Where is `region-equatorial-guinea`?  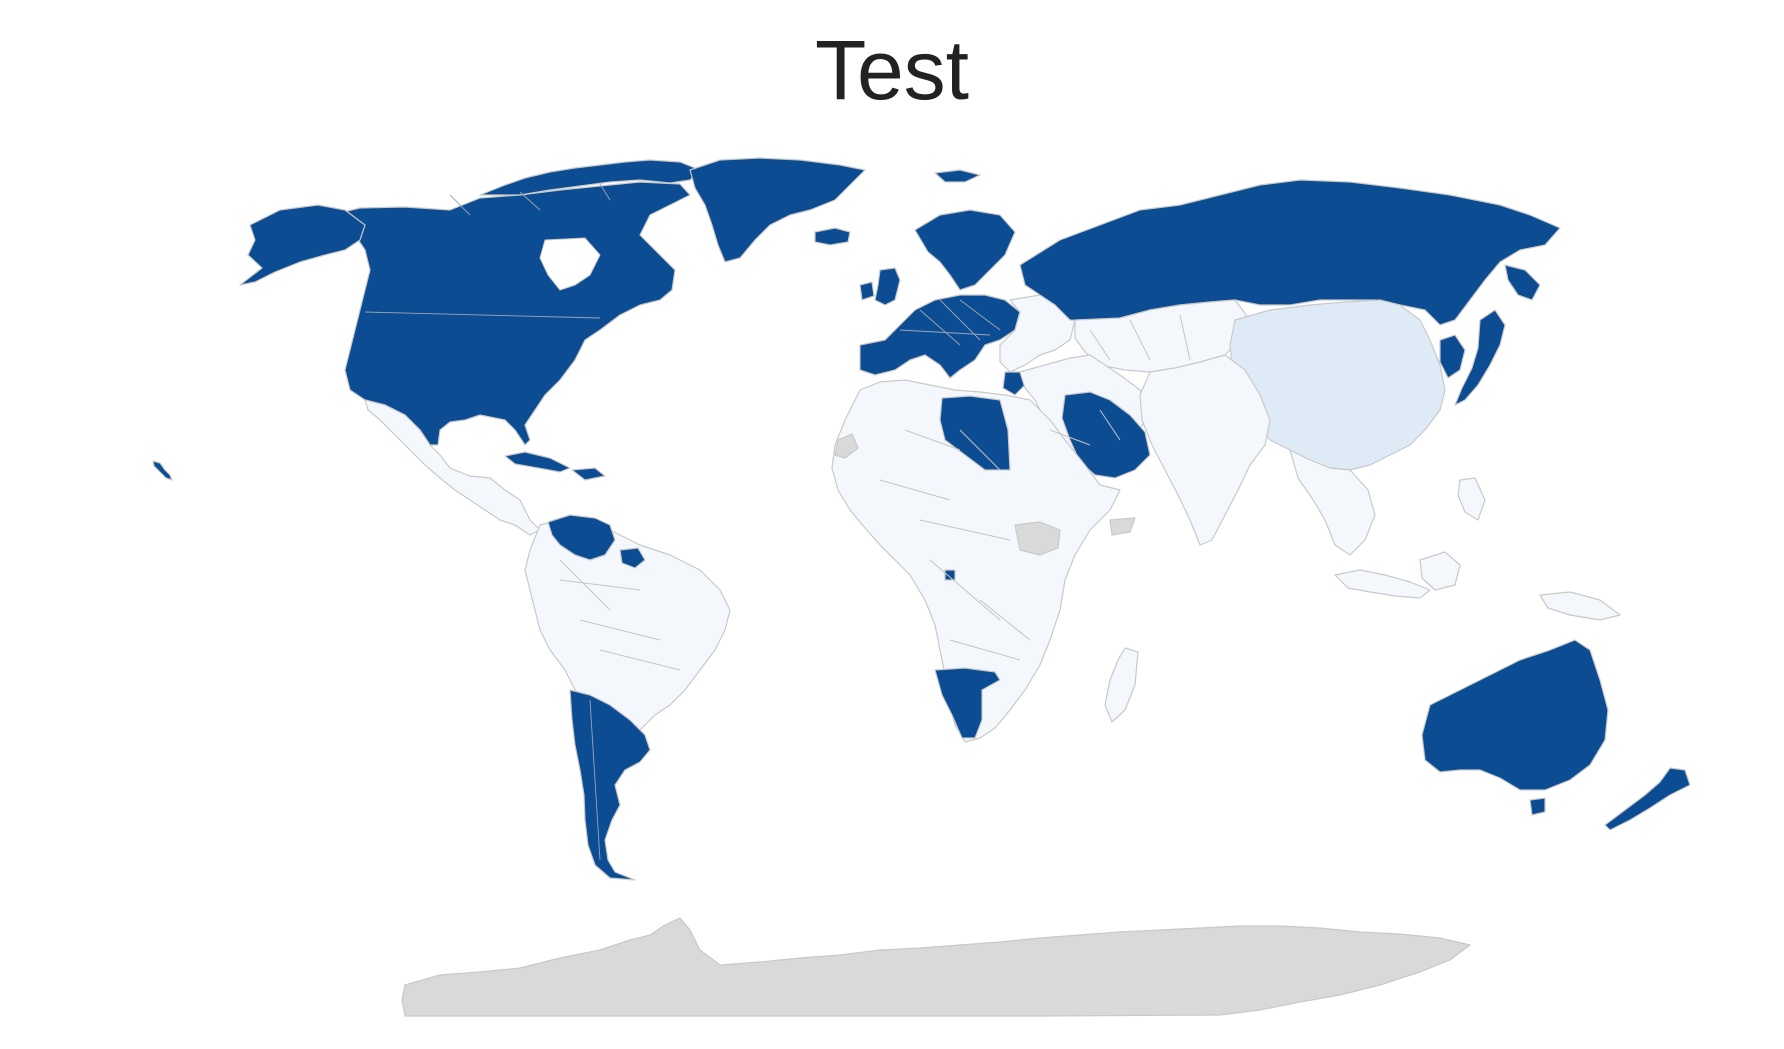
region-equatorial-guinea is located at coordinates (950, 575).